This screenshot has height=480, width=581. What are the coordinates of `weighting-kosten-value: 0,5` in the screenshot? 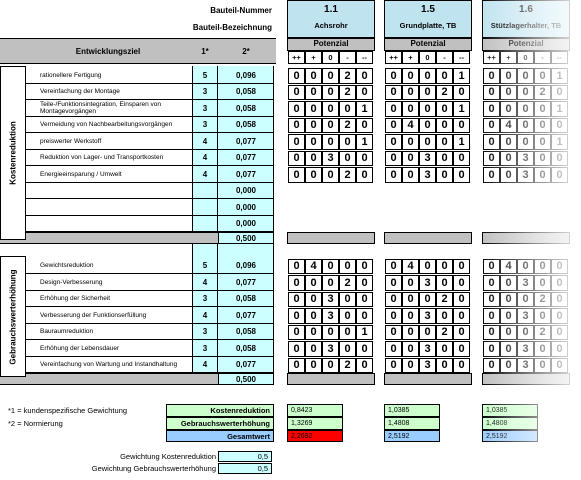 It's located at (245, 456).